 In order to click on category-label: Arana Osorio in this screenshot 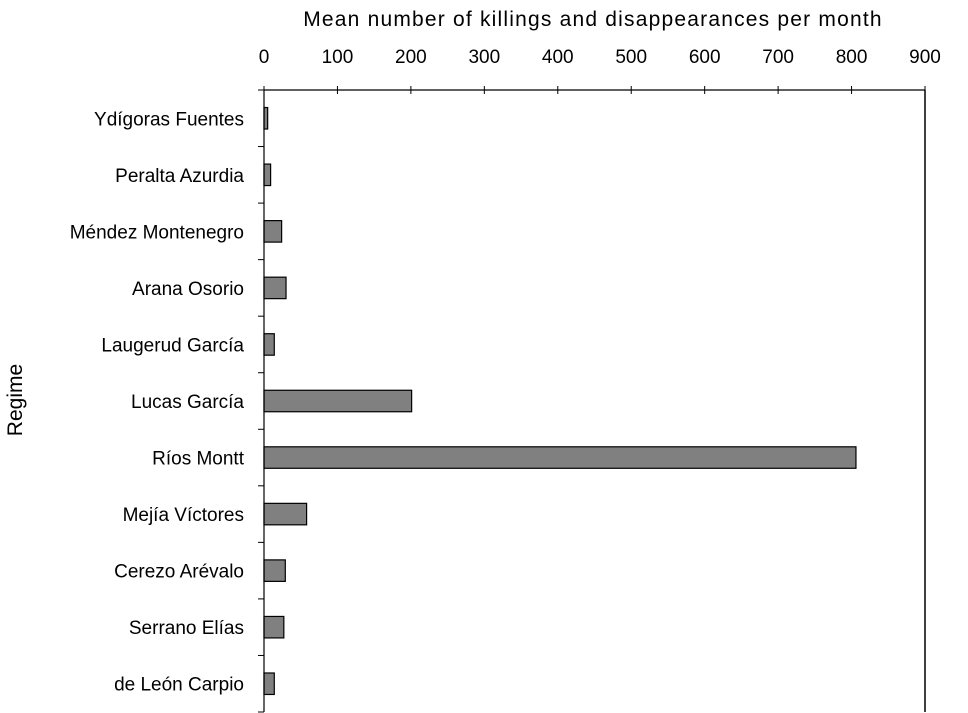, I will do `click(188, 289)`.